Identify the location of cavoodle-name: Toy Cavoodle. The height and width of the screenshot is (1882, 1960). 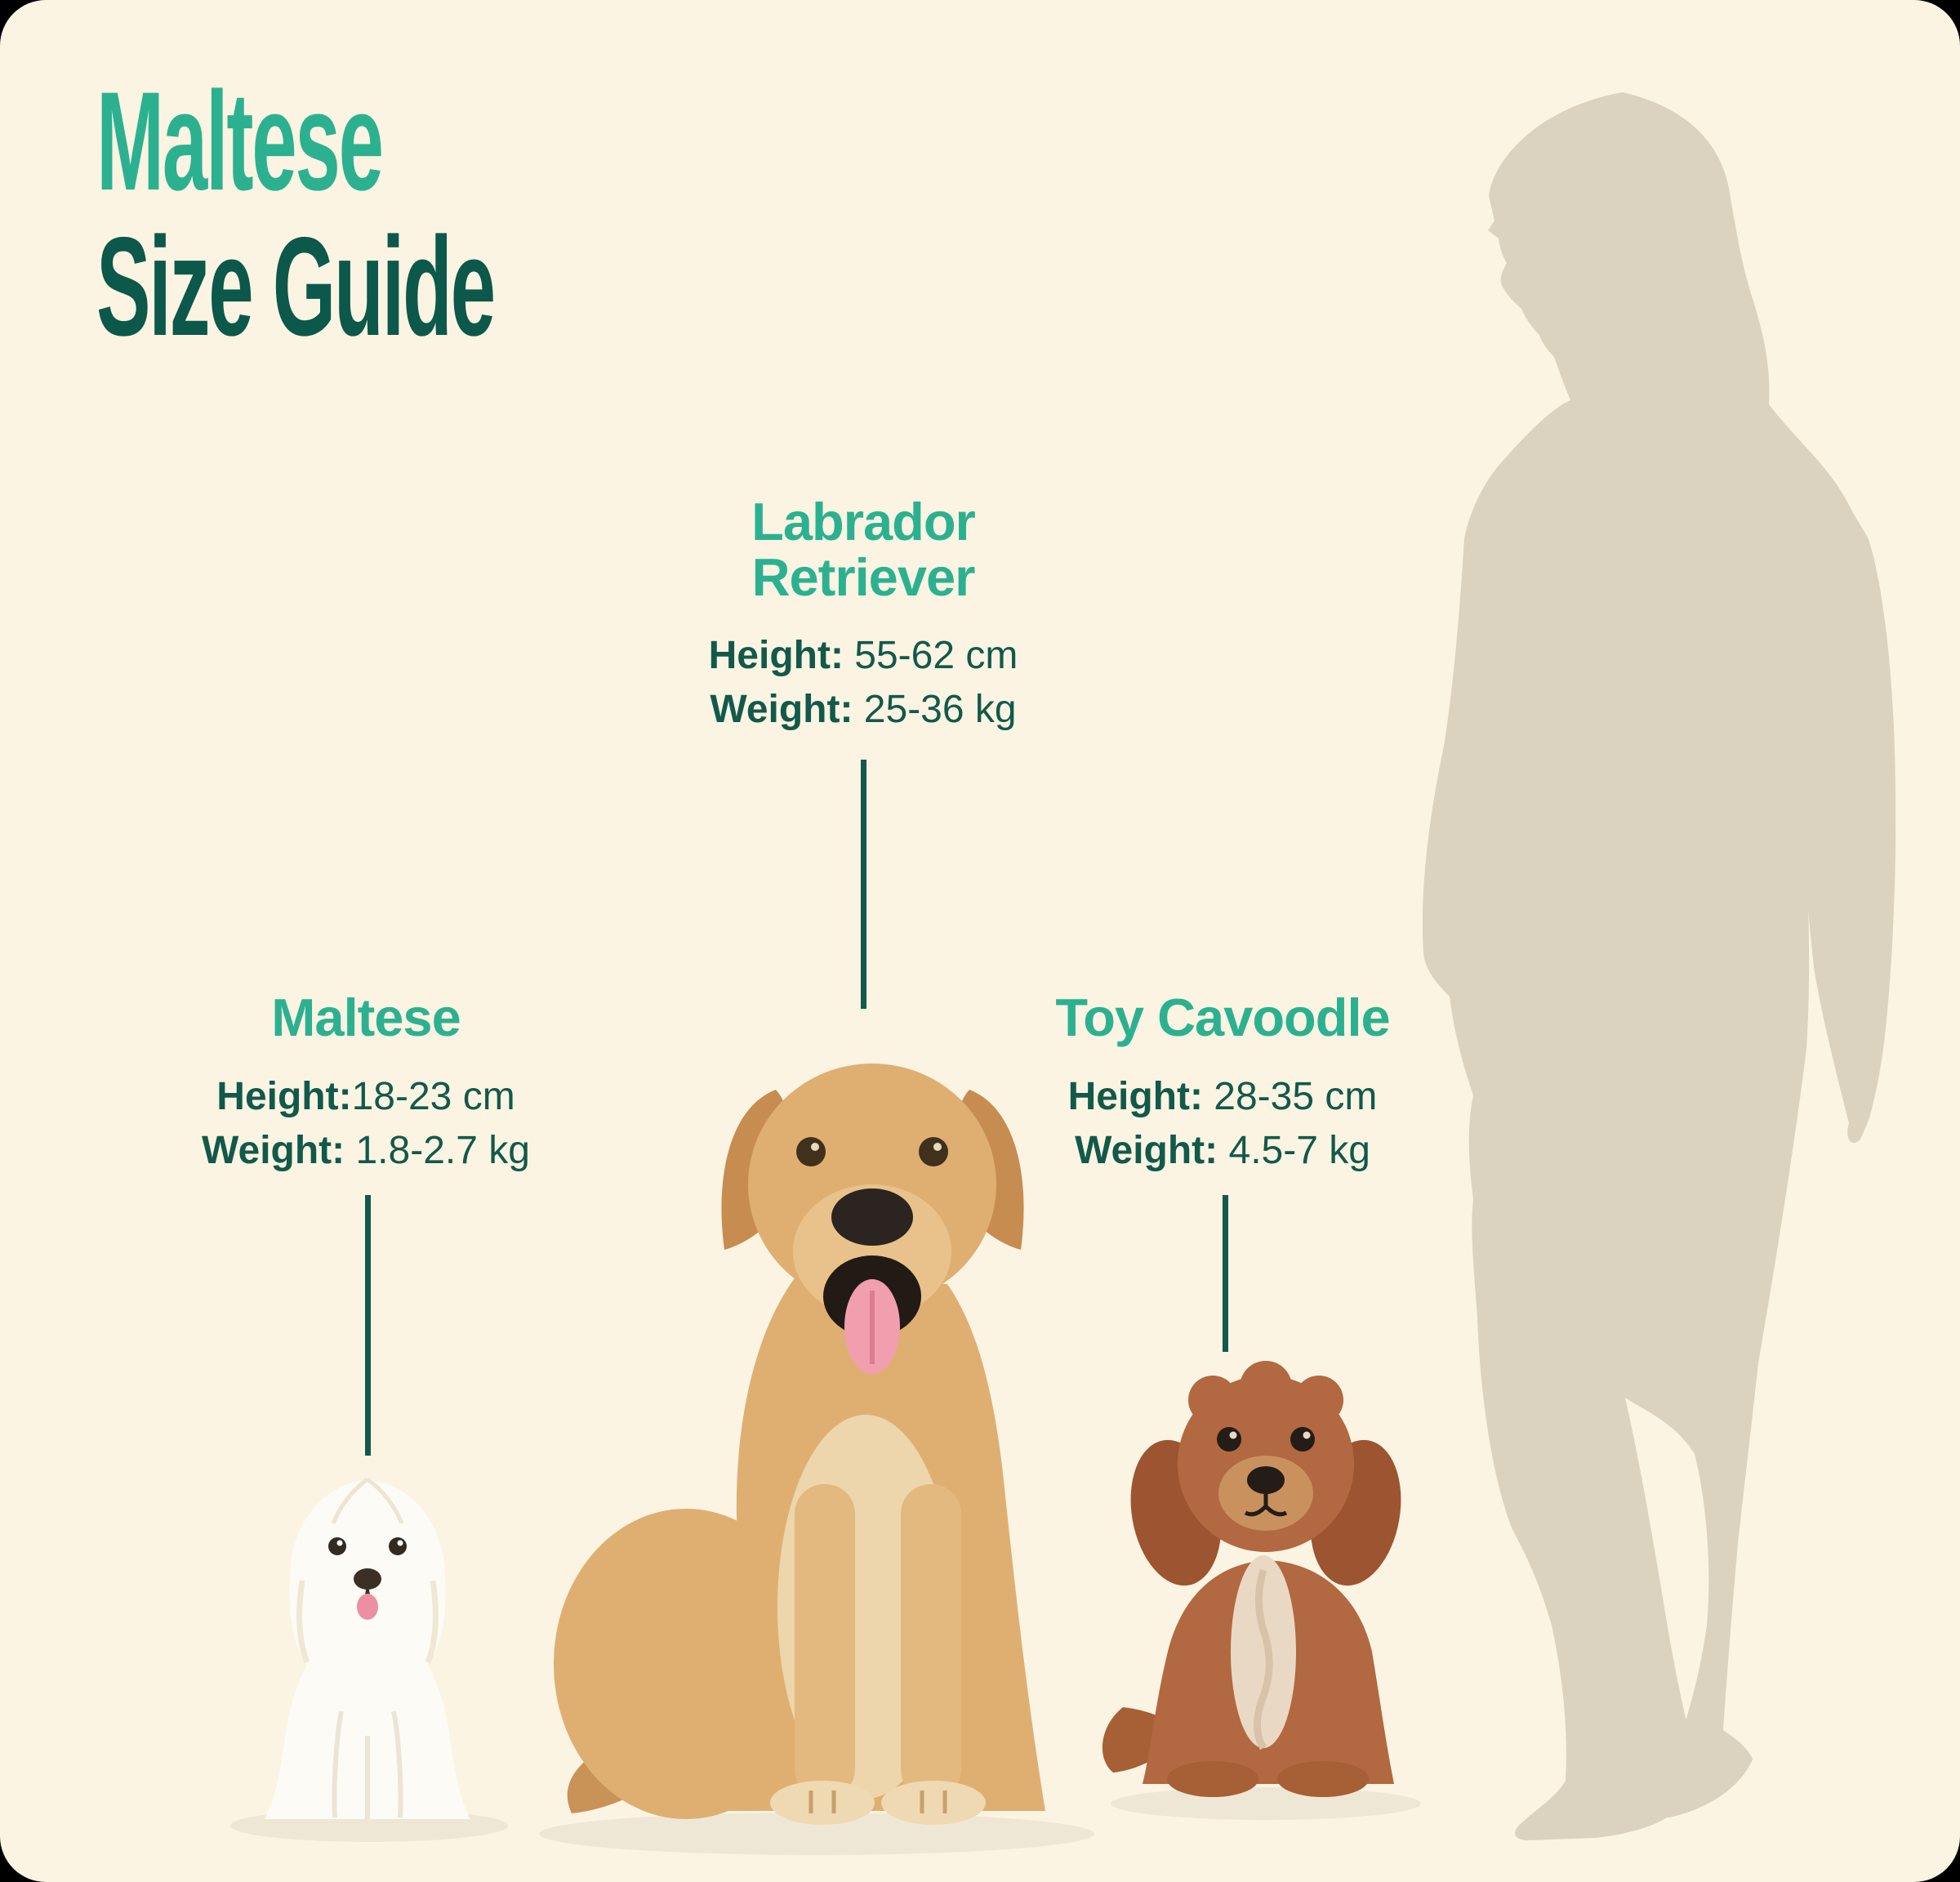
(1222, 1018).